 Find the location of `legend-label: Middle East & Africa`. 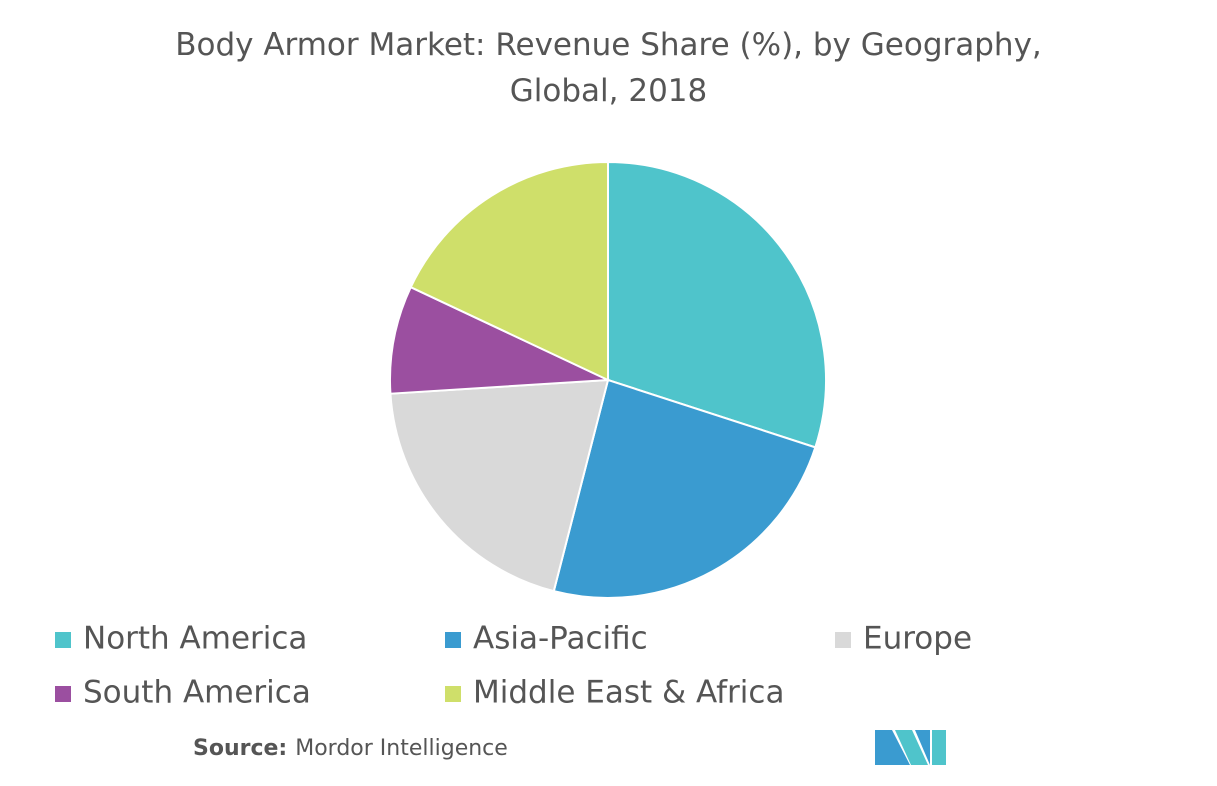

legend-label: Middle East & Africa is located at coordinates (628, 693).